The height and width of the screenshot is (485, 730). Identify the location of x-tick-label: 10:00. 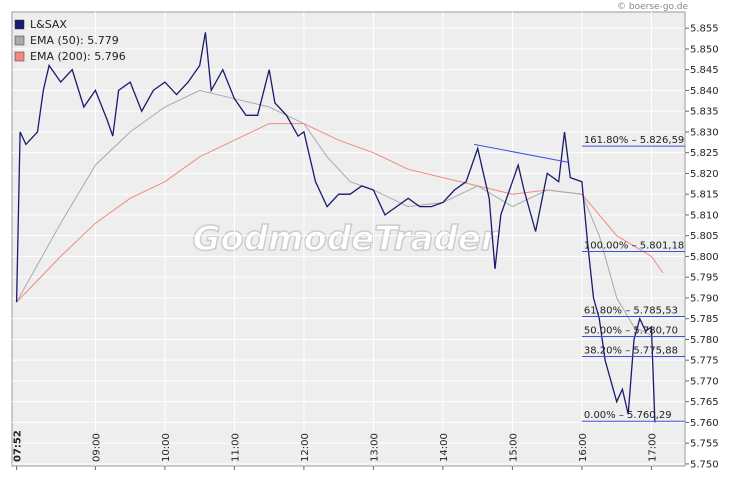
(166, 447).